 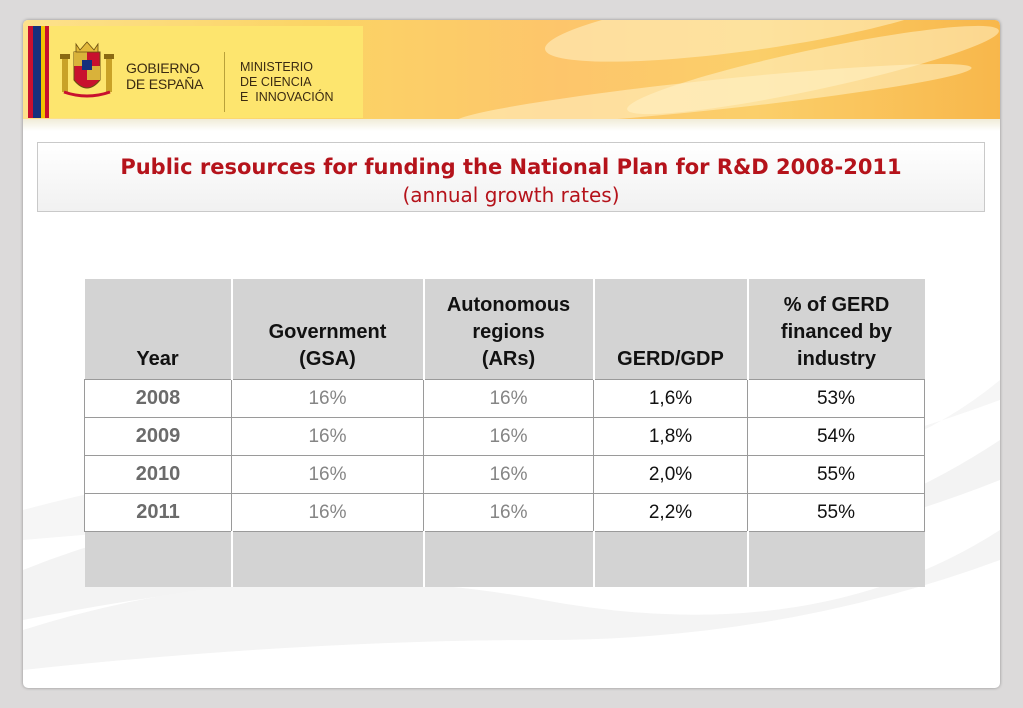 I want to click on coat-of-arms-icon, so click(x=87, y=69).